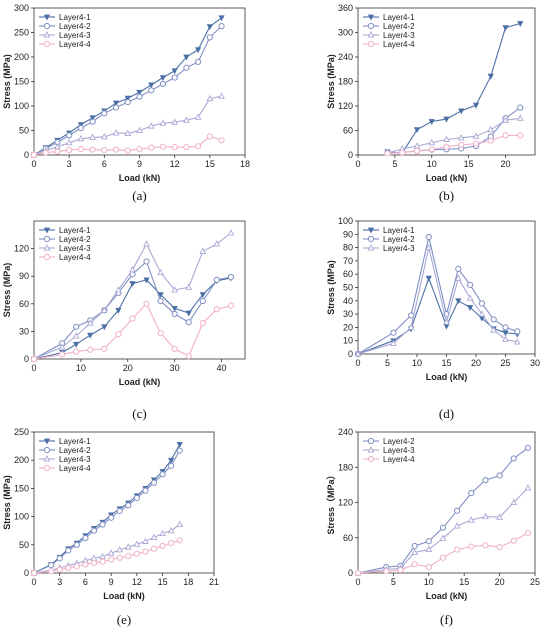 Image resolution: width=550 pixels, height=641 pixels. I want to click on legend-entry: Layer4-1, so click(399, 17).